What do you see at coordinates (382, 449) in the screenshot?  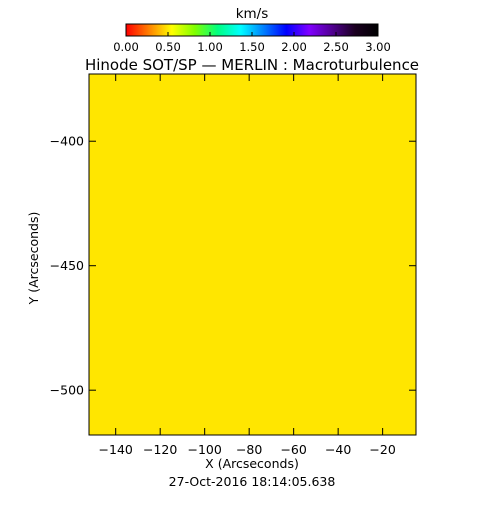 I see `x-tick-label: −20` at bounding box center [382, 449].